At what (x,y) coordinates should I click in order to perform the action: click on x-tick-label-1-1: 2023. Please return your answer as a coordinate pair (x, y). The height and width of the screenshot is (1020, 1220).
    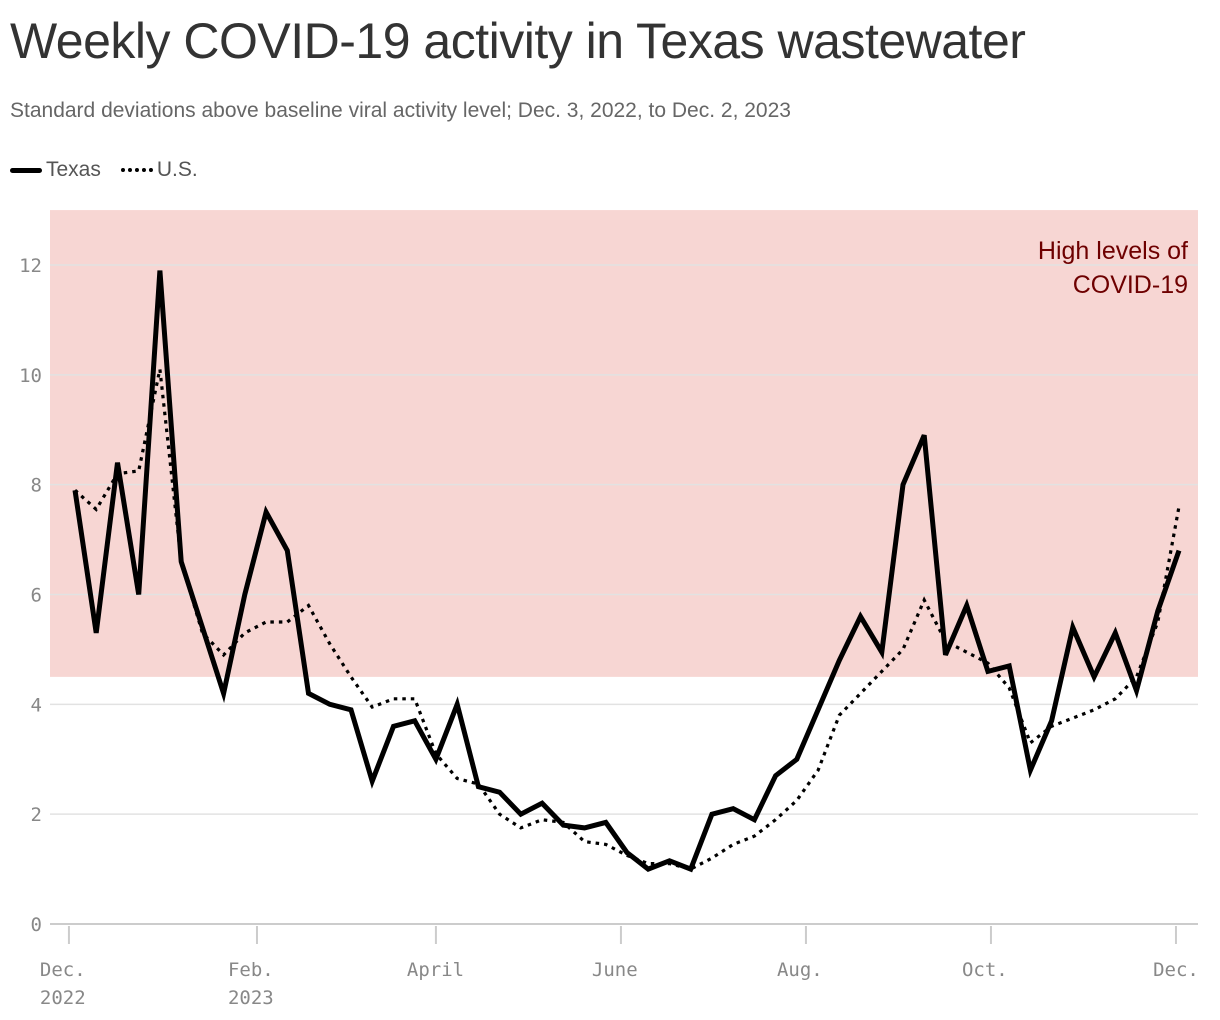
    Looking at the image, I should click on (251, 998).